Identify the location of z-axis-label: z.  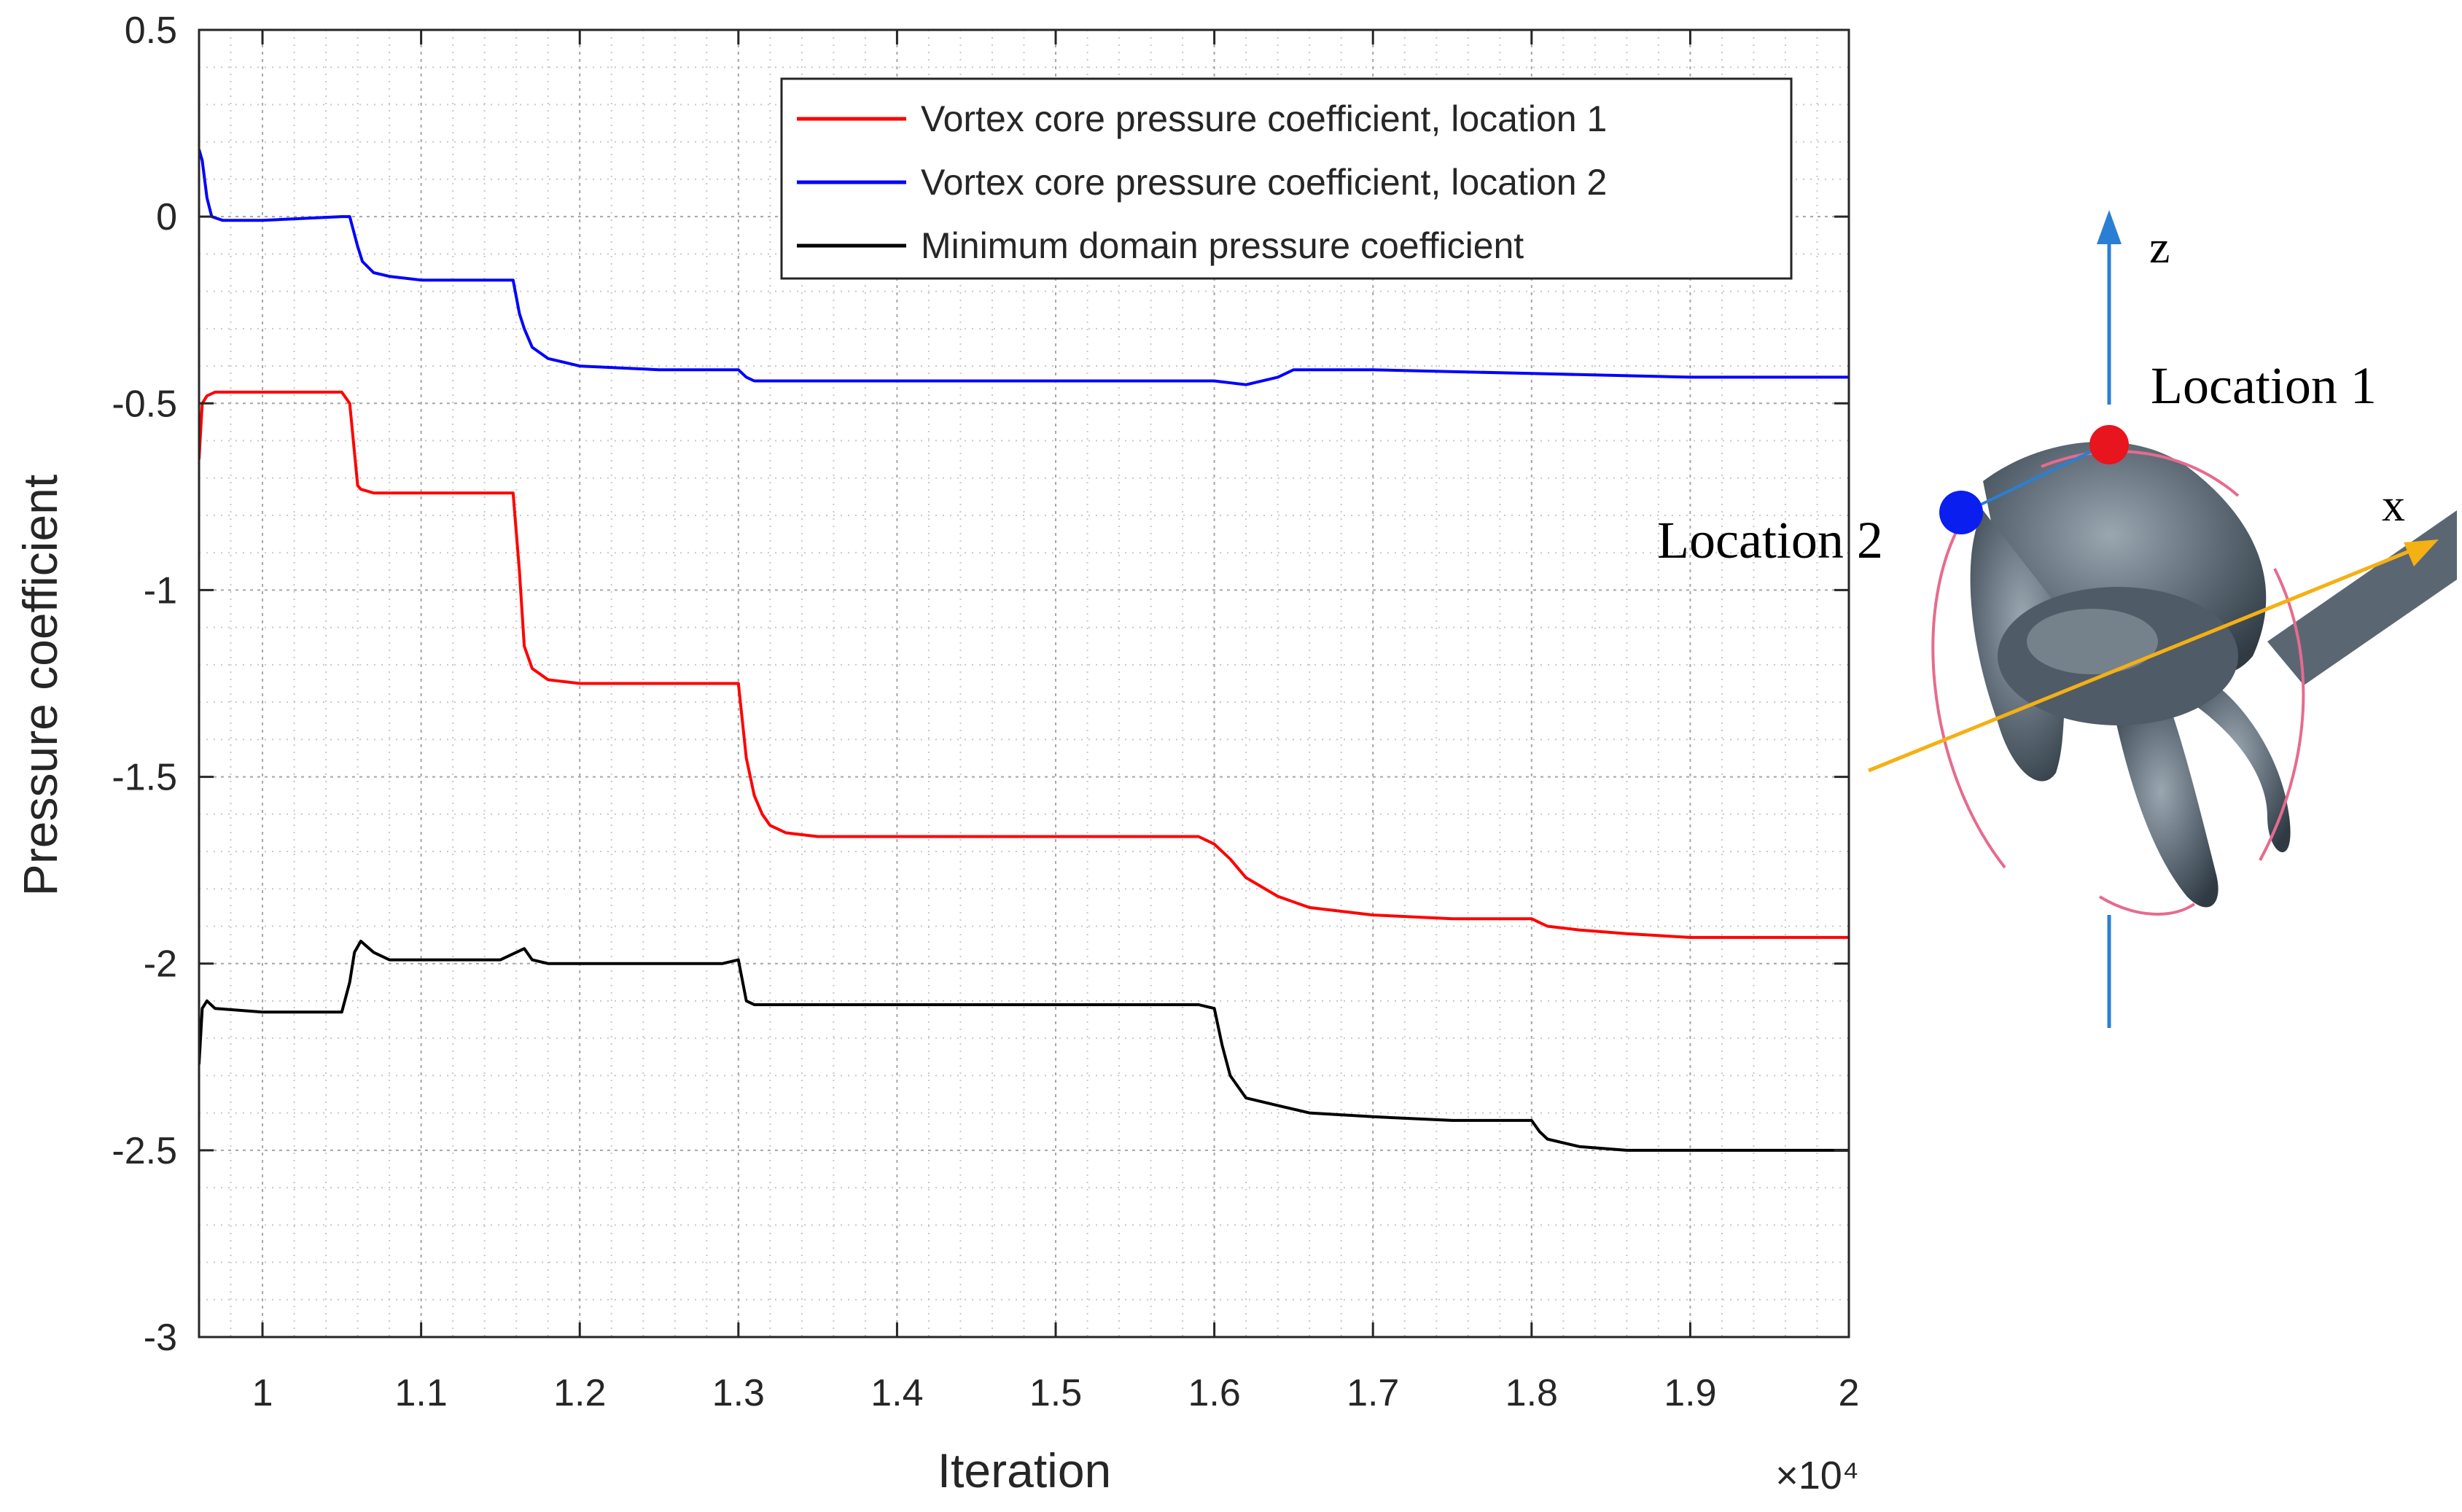
(2159, 247).